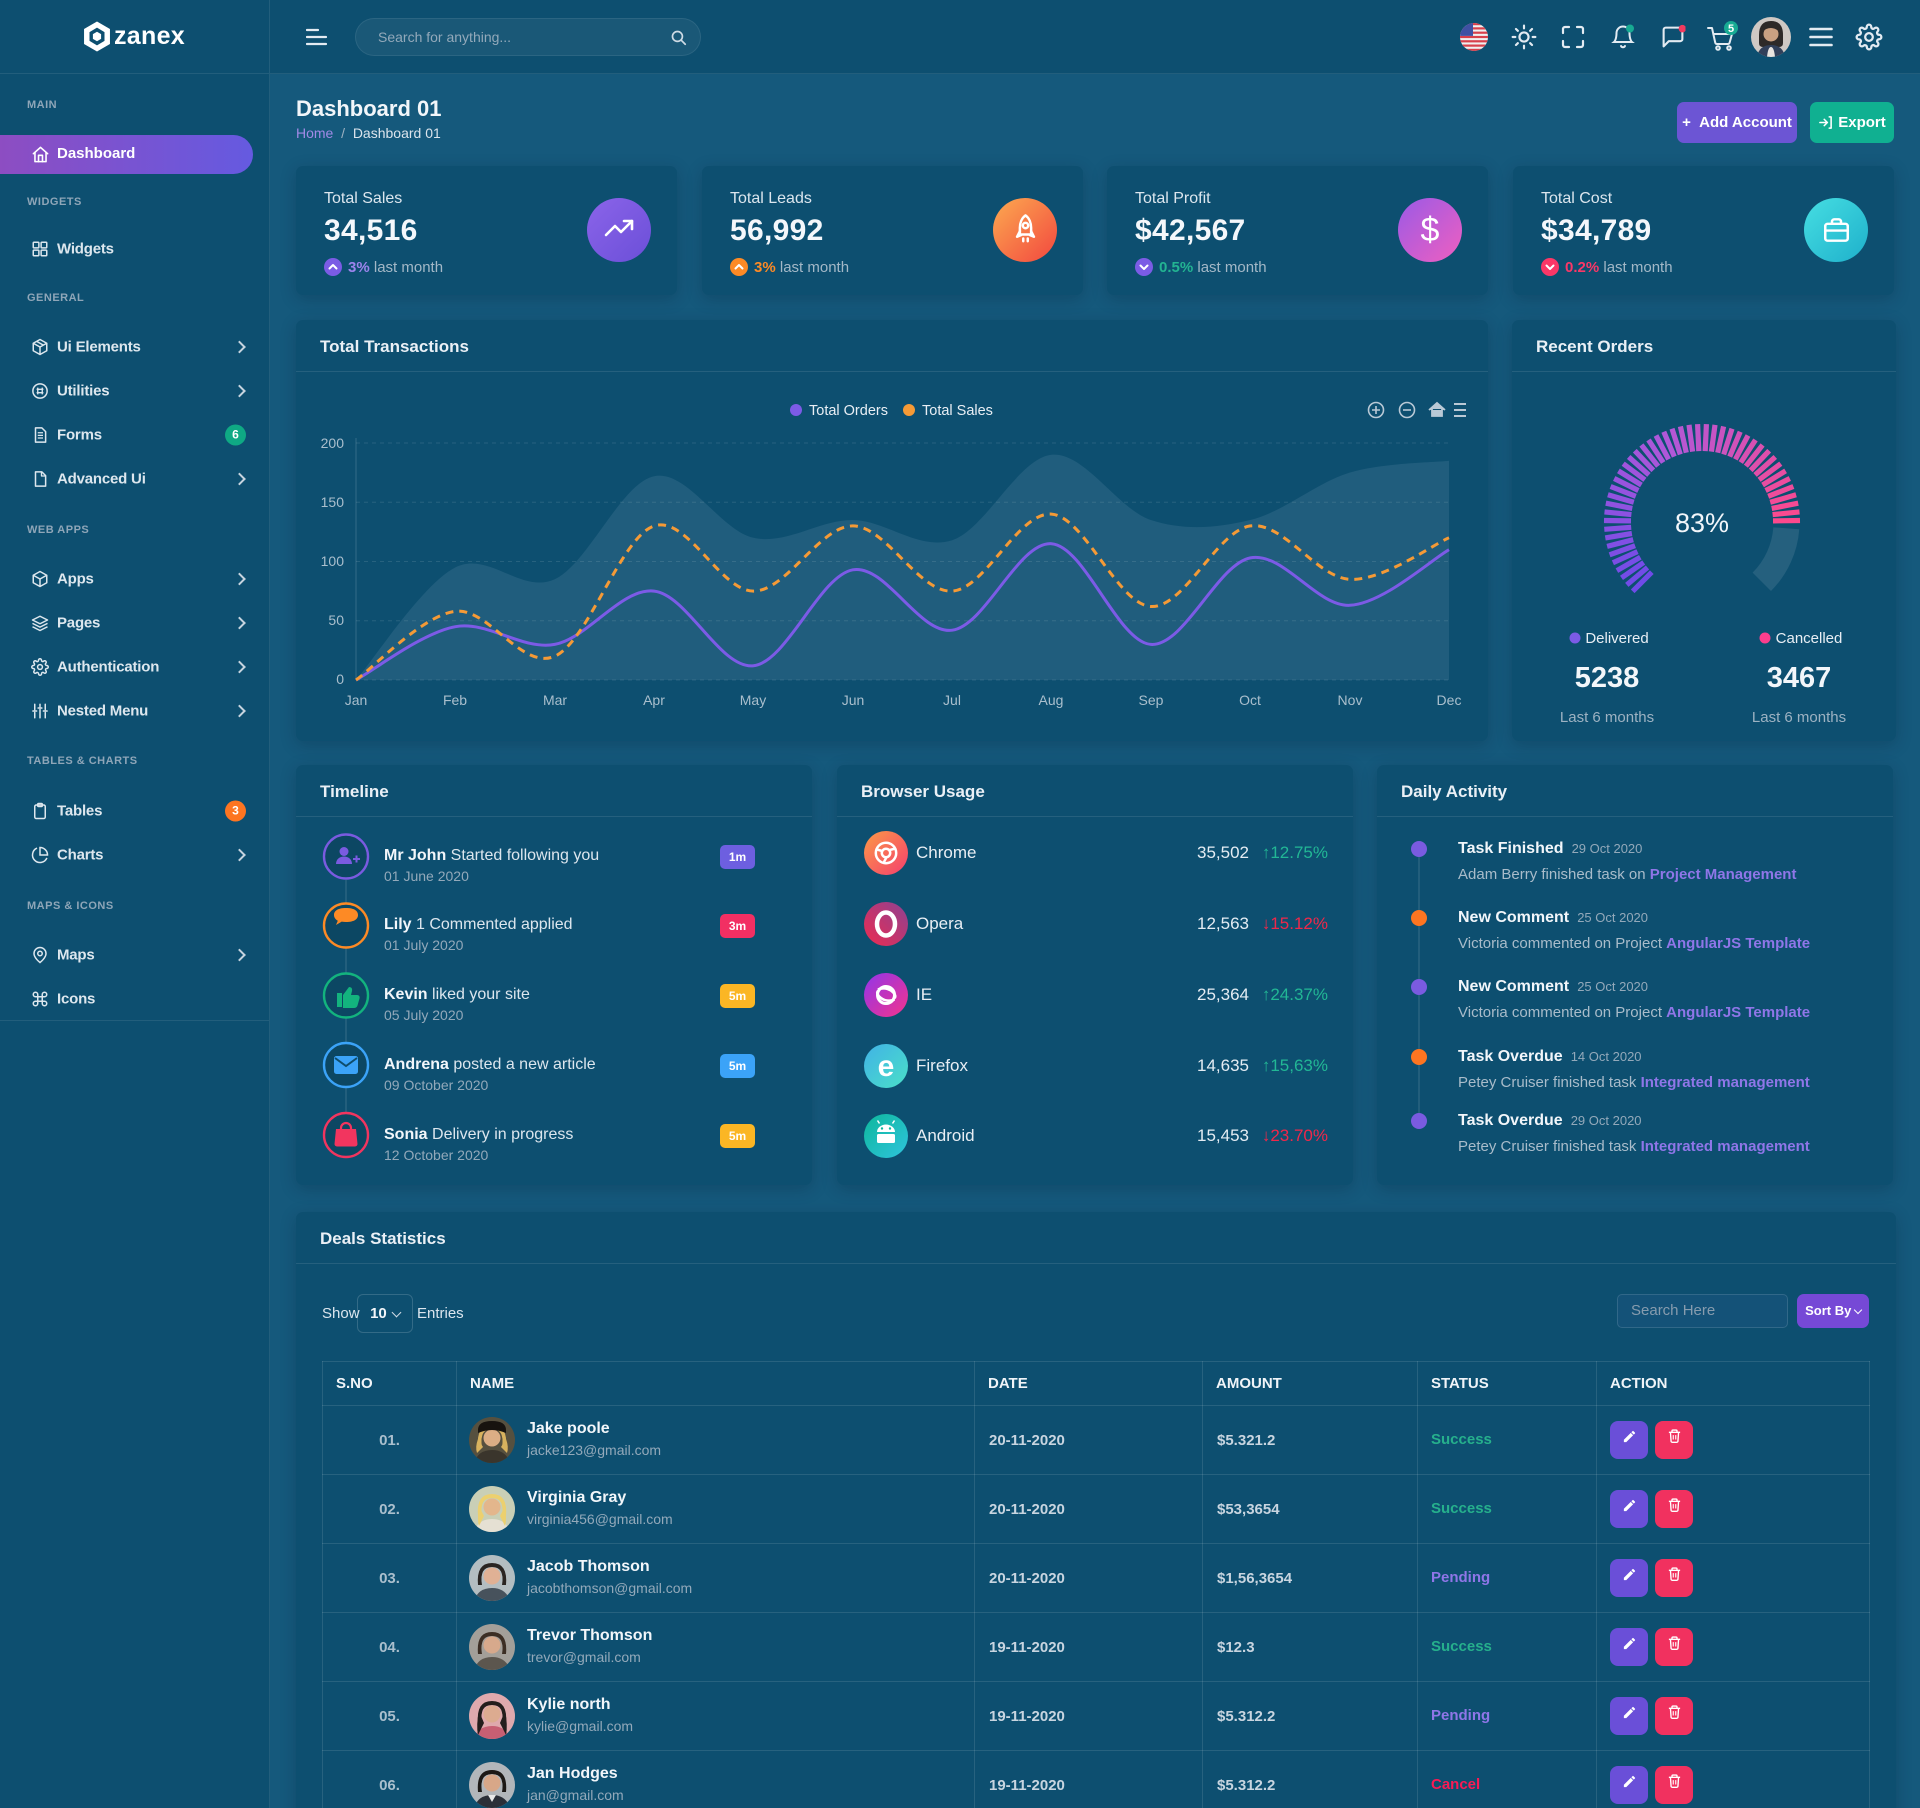 This screenshot has height=1808, width=1920. I want to click on svg-text: Total Sales, so click(957, 411).